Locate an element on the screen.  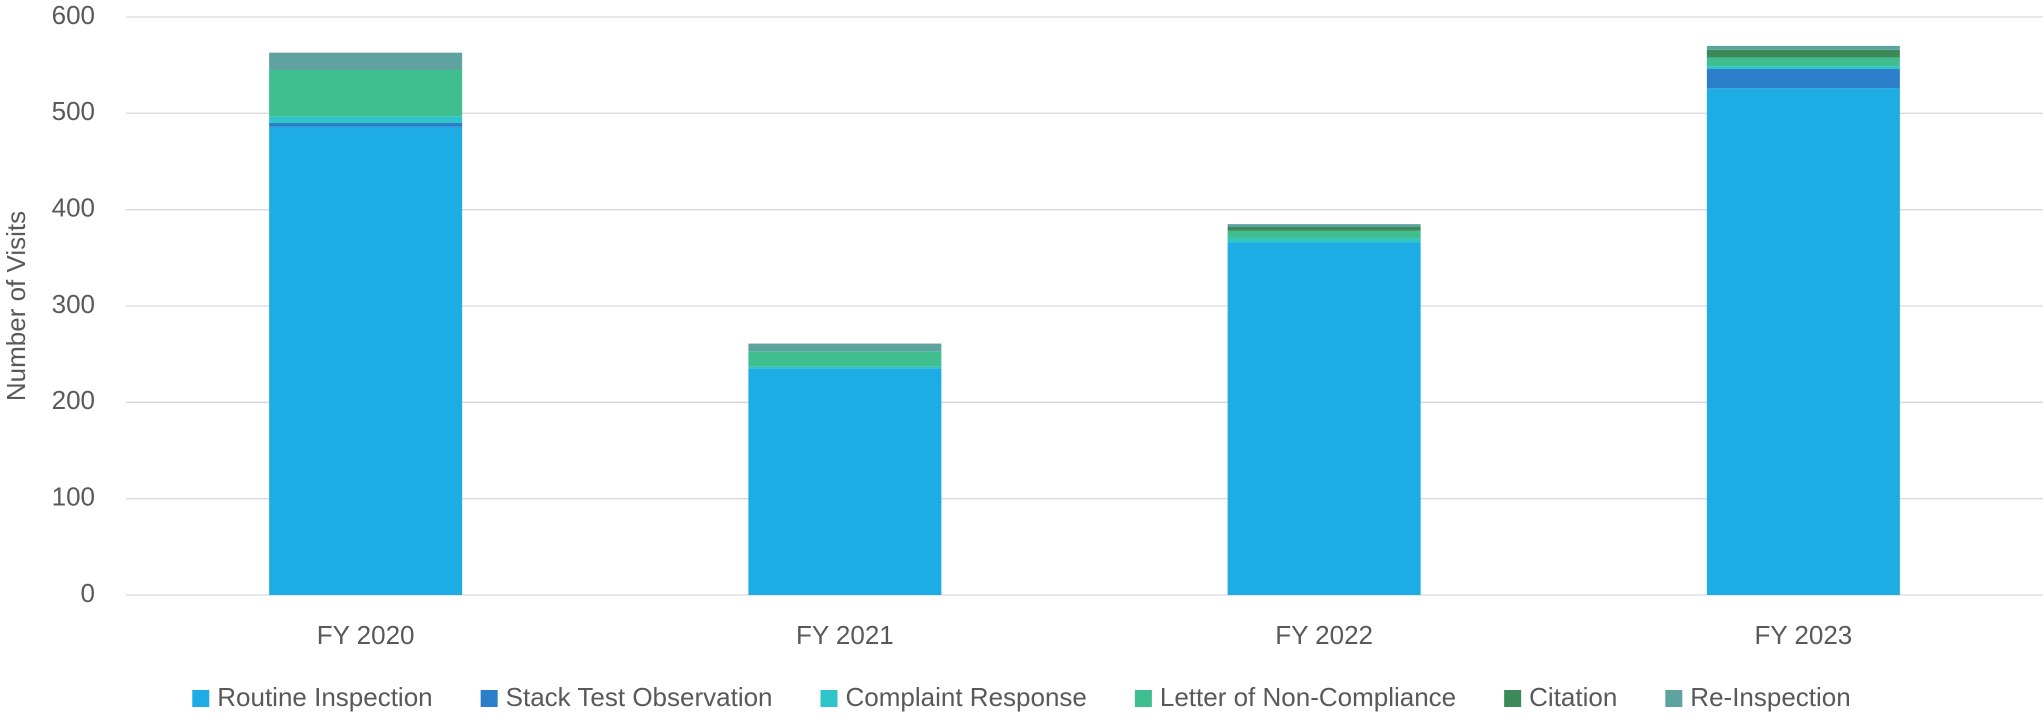
x-tick-label: FY 2022 is located at coordinates (1324, 635).